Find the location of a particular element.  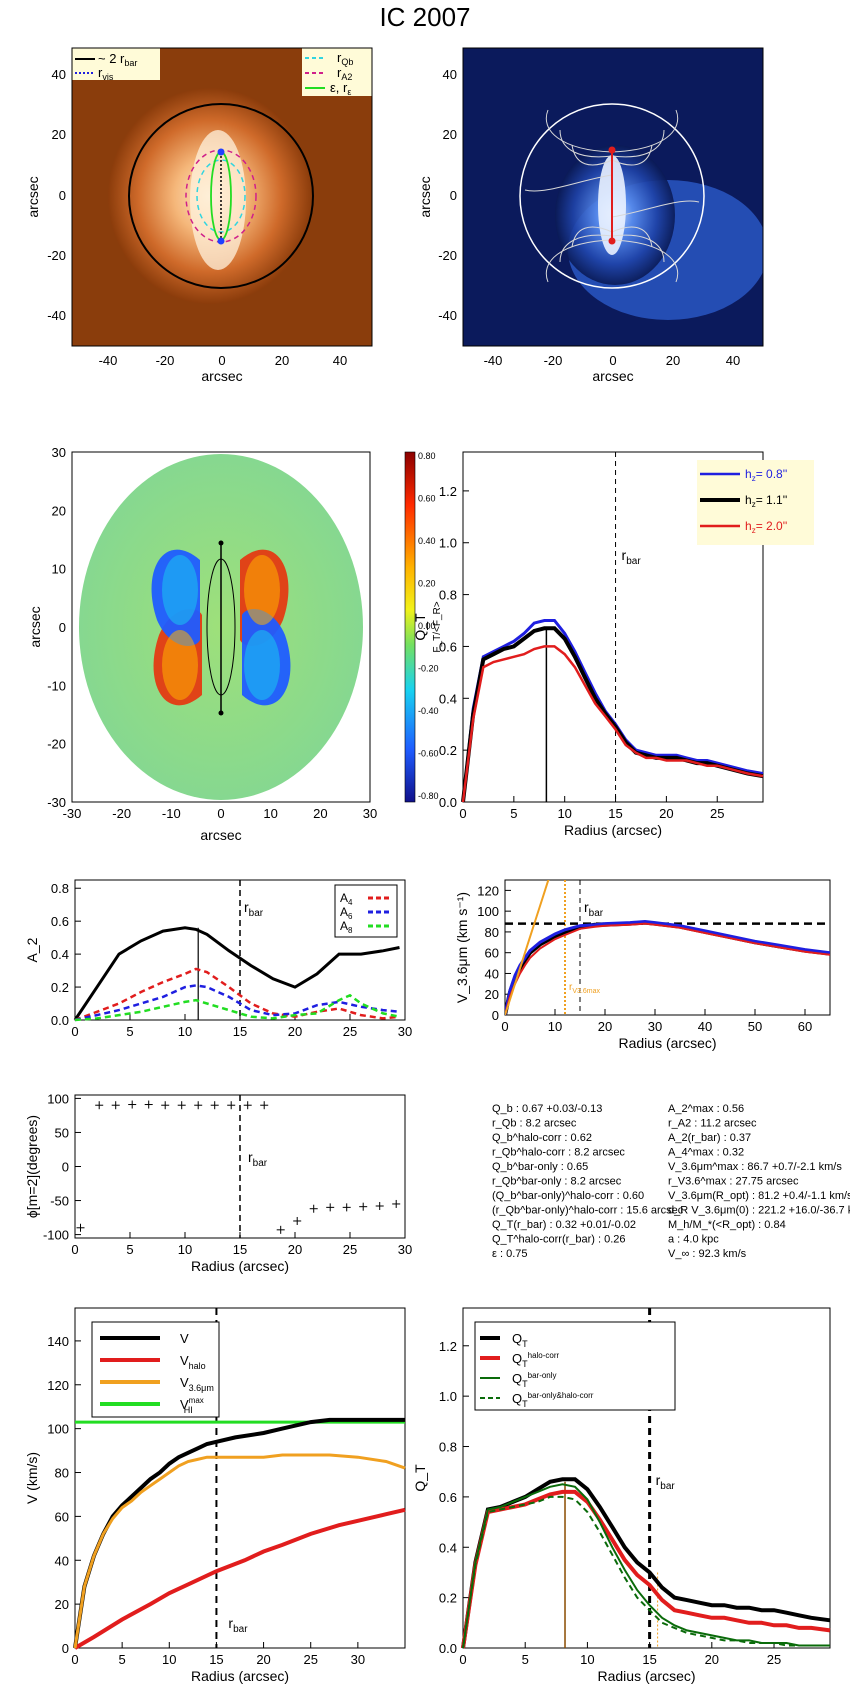

colorbar-tick: 0.00 is located at coordinates (427, 626).